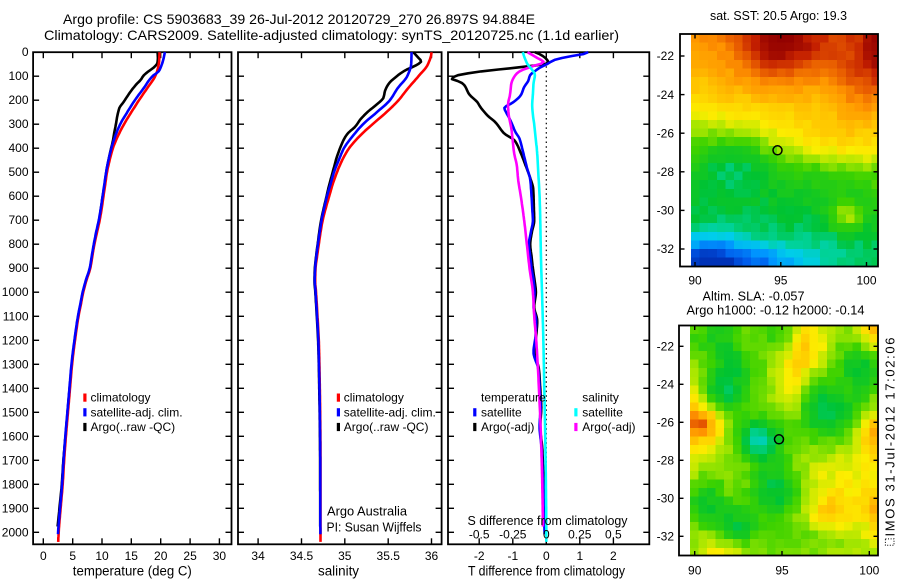  What do you see at coordinates (190, 556) in the screenshot?
I see `svg-text: 25` at bounding box center [190, 556].